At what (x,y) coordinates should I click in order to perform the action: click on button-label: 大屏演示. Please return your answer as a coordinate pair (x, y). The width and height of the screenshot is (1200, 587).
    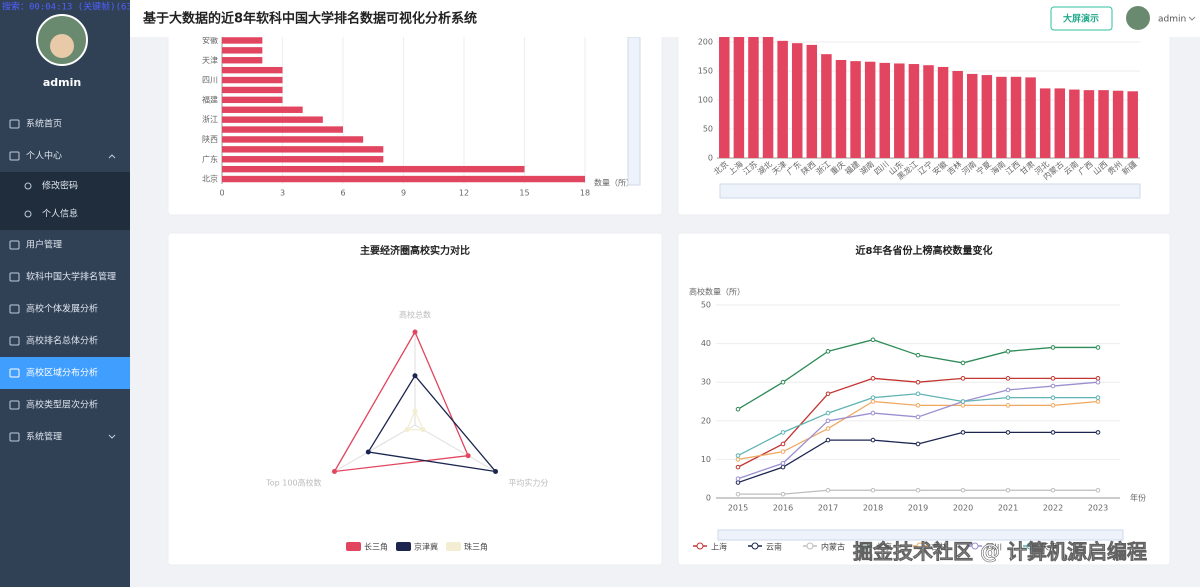
    Looking at the image, I should click on (1081, 19).